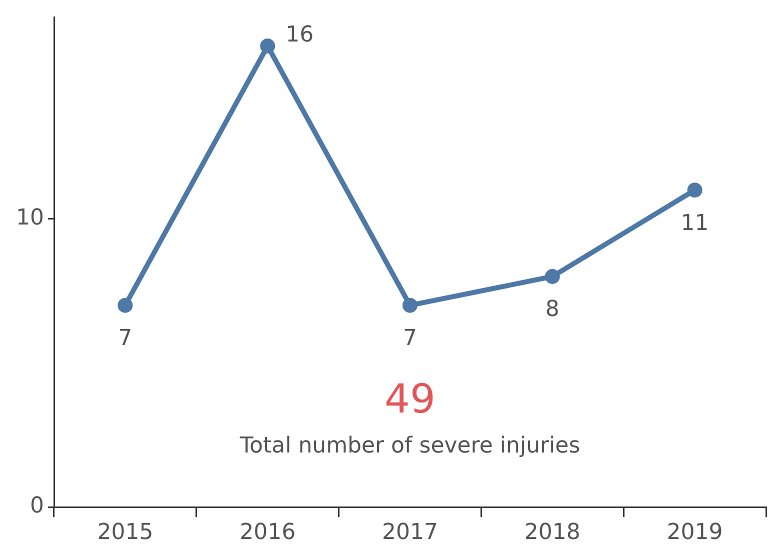  I want to click on x-tick-label: 2019, so click(694, 532).